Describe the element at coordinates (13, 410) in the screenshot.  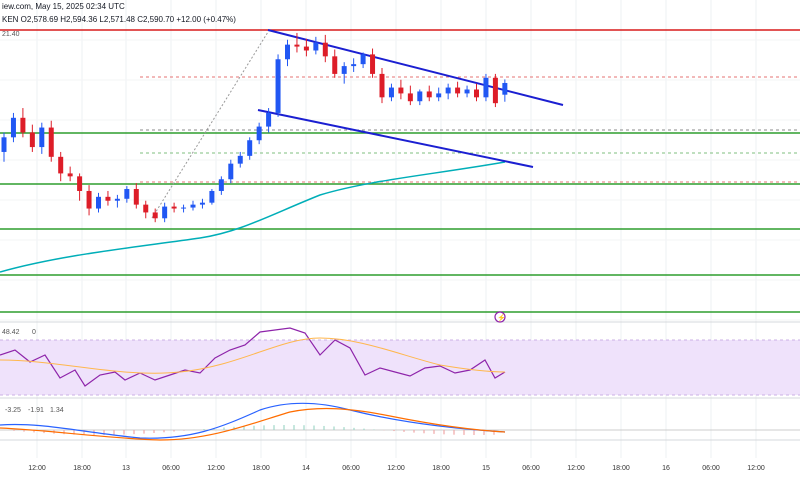
I see `macd-v1-label: -3.25` at that location.